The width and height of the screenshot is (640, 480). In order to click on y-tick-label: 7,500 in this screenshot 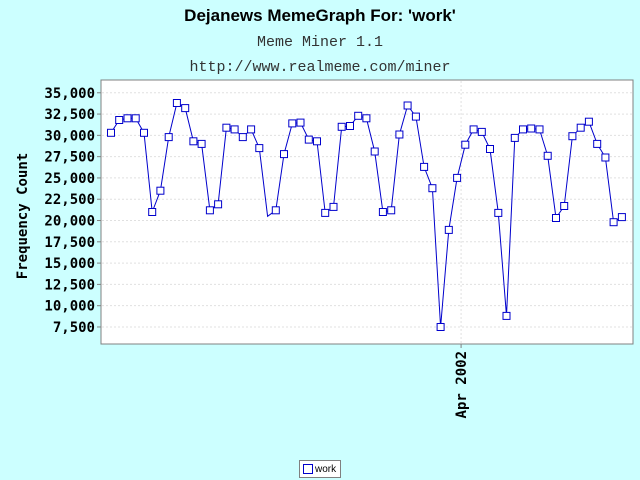, I will do `click(74, 328)`.